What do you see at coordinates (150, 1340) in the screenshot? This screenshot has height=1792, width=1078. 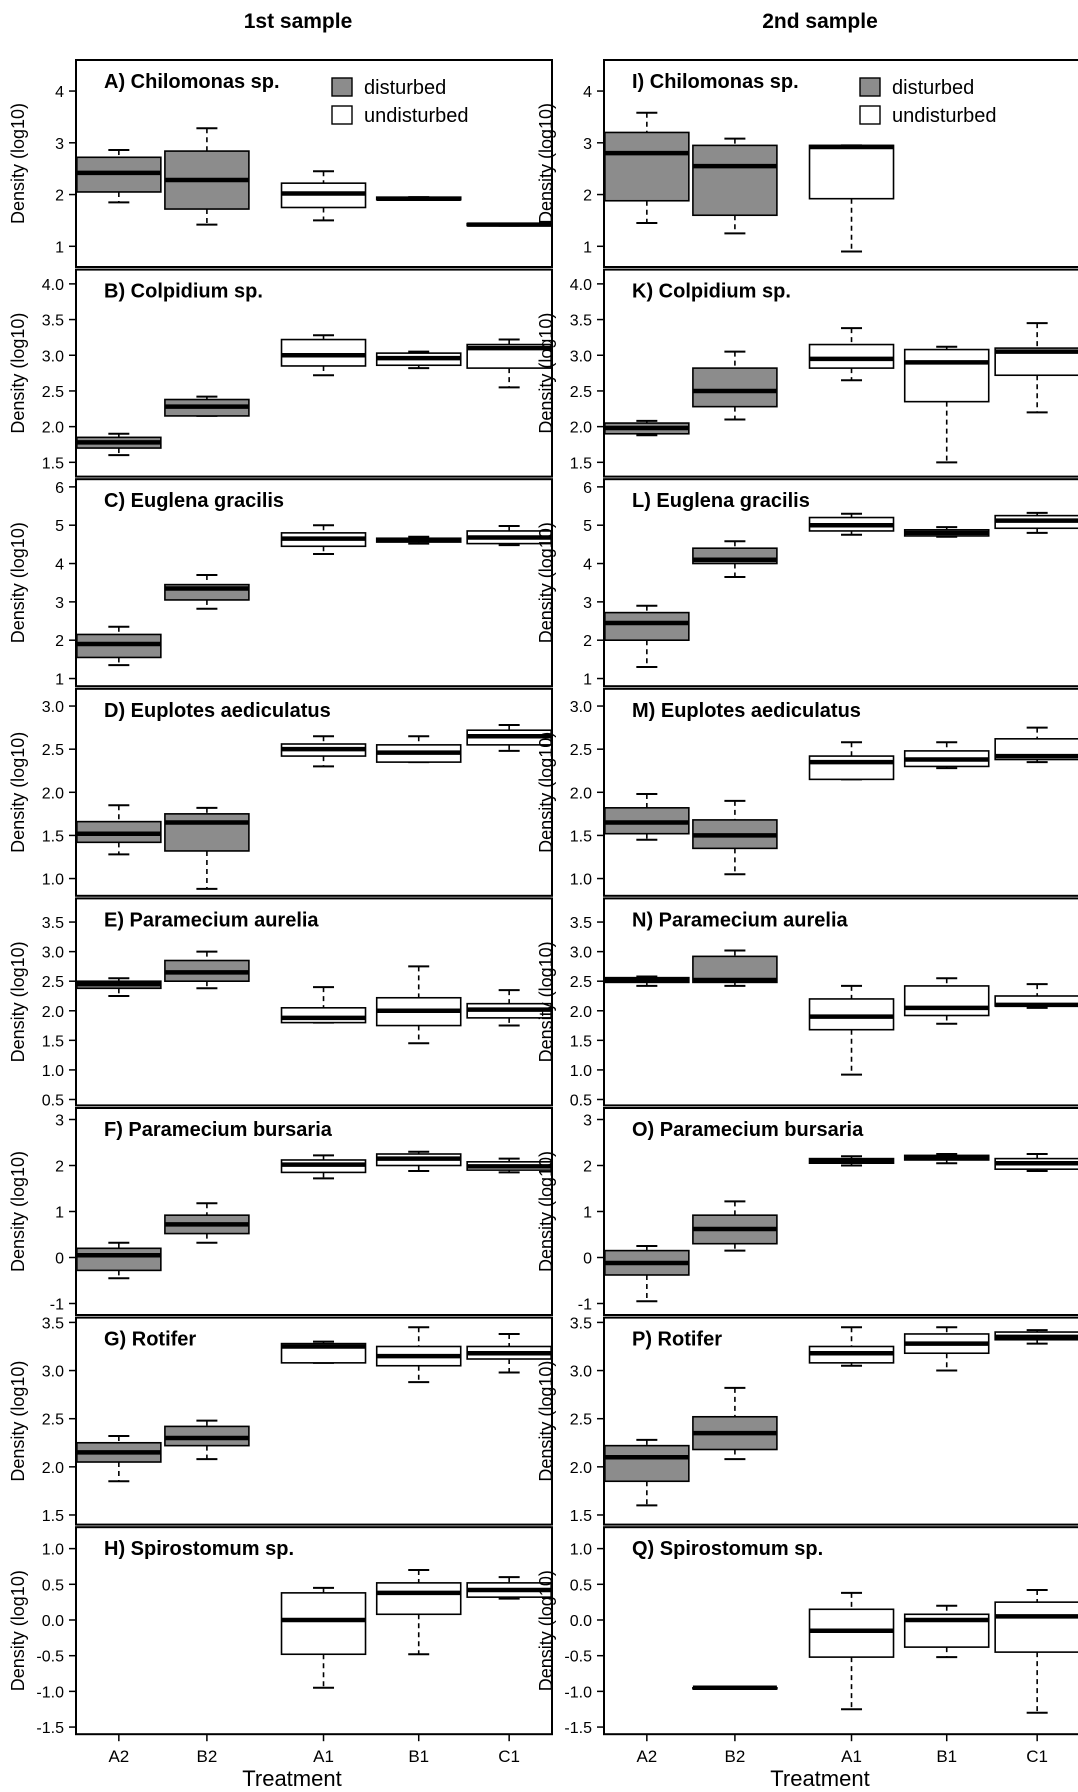 I see `panel-title: G) Rotifer` at bounding box center [150, 1340].